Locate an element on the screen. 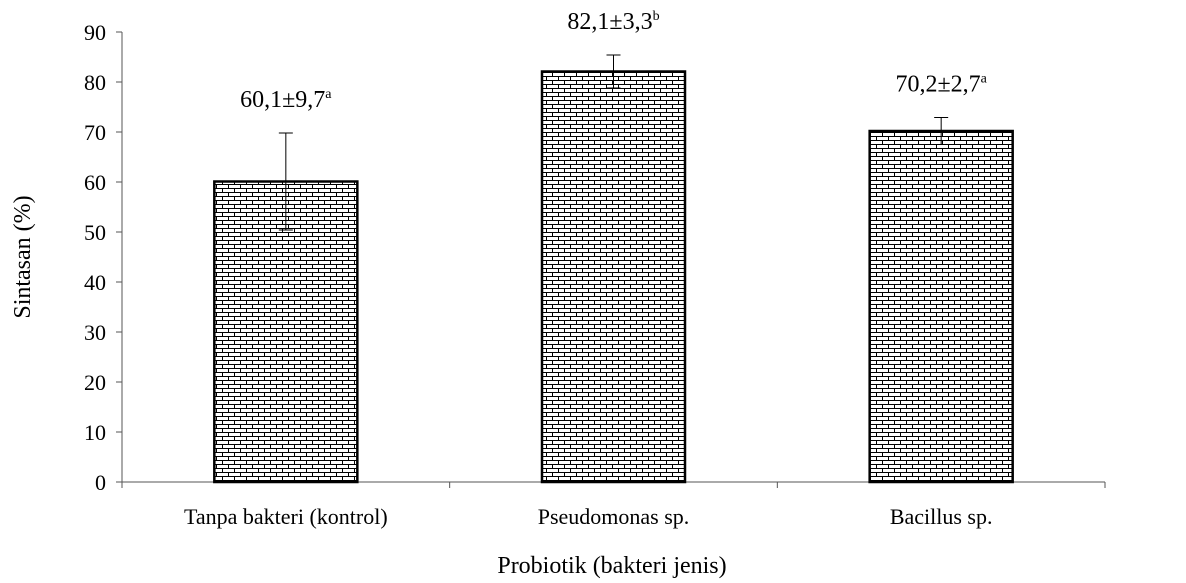 The height and width of the screenshot is (583, 1186). y-tick-label: 60 is located at coordinates (95, 182).